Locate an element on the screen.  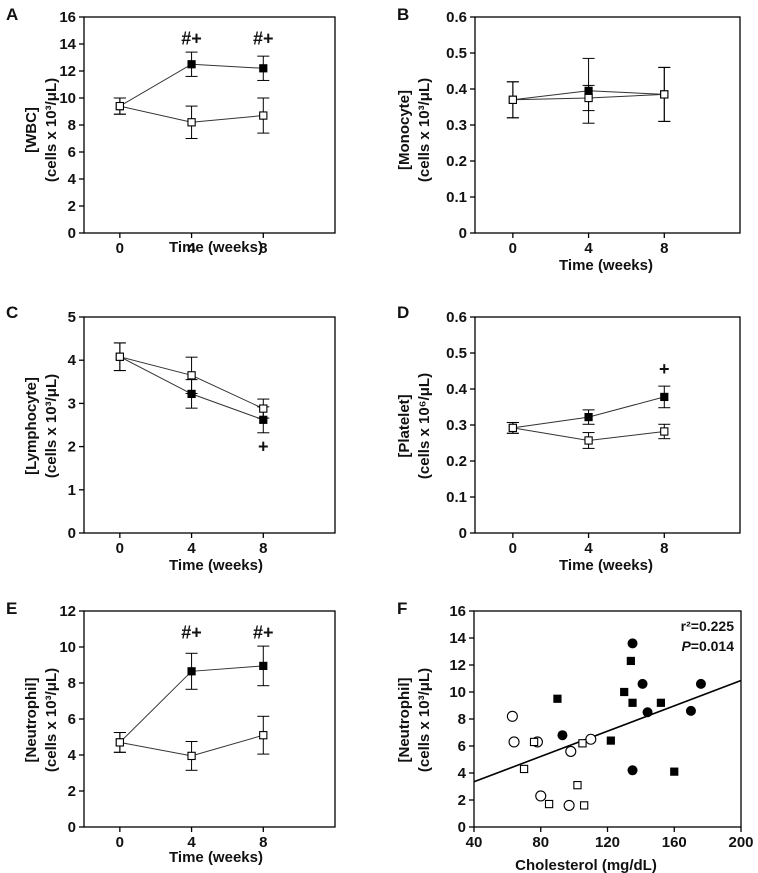
panel-a-ylabel: [WBC] is located at coordinates (31, 130).